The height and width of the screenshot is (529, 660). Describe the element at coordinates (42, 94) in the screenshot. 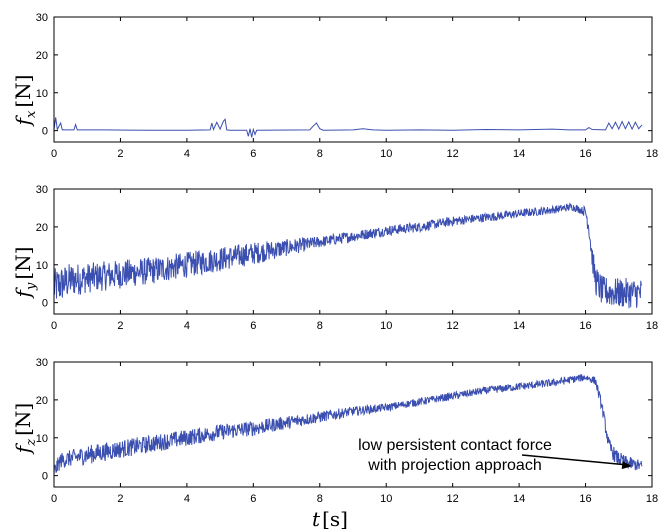

I see `fx-ytick-label: 10` at that location.